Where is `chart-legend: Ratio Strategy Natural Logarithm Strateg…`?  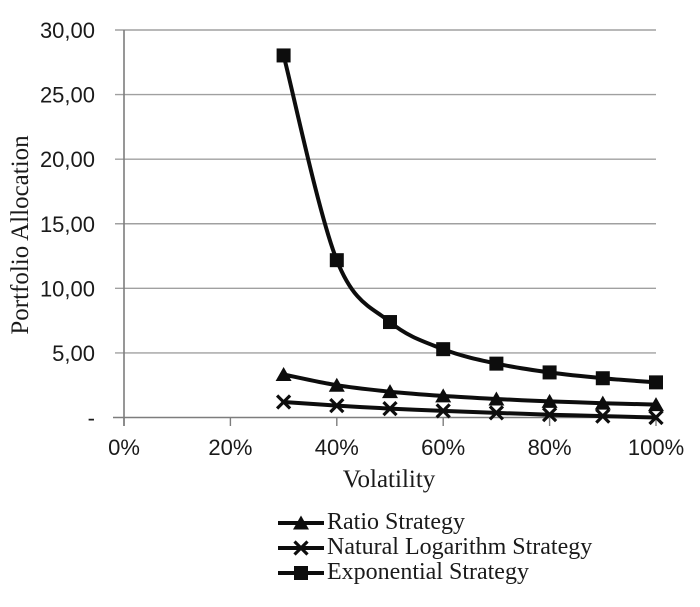 chart-legend: Ratio Strategy Natural Logarithm Strateg… is located at coordinates (434, 547).